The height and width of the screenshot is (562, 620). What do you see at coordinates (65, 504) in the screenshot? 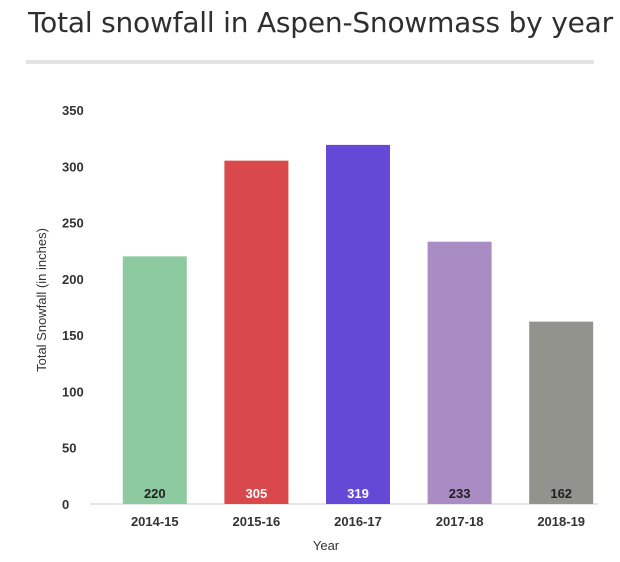
I see `y-tick-label: 0` at bounding box center [65, 504].